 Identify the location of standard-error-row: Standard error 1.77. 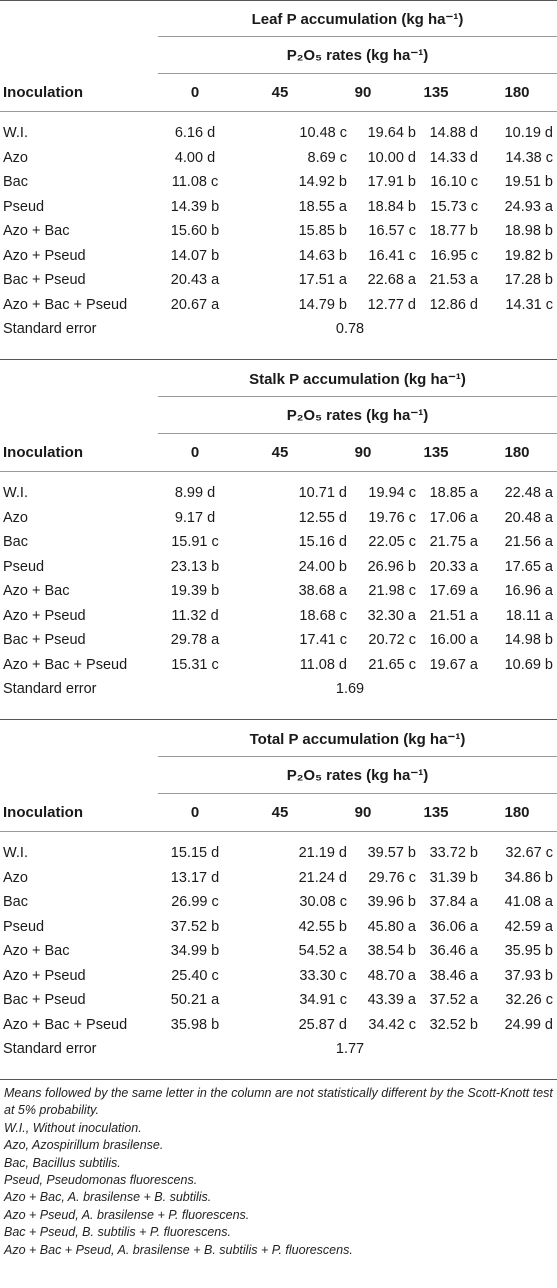
(278, 1049).